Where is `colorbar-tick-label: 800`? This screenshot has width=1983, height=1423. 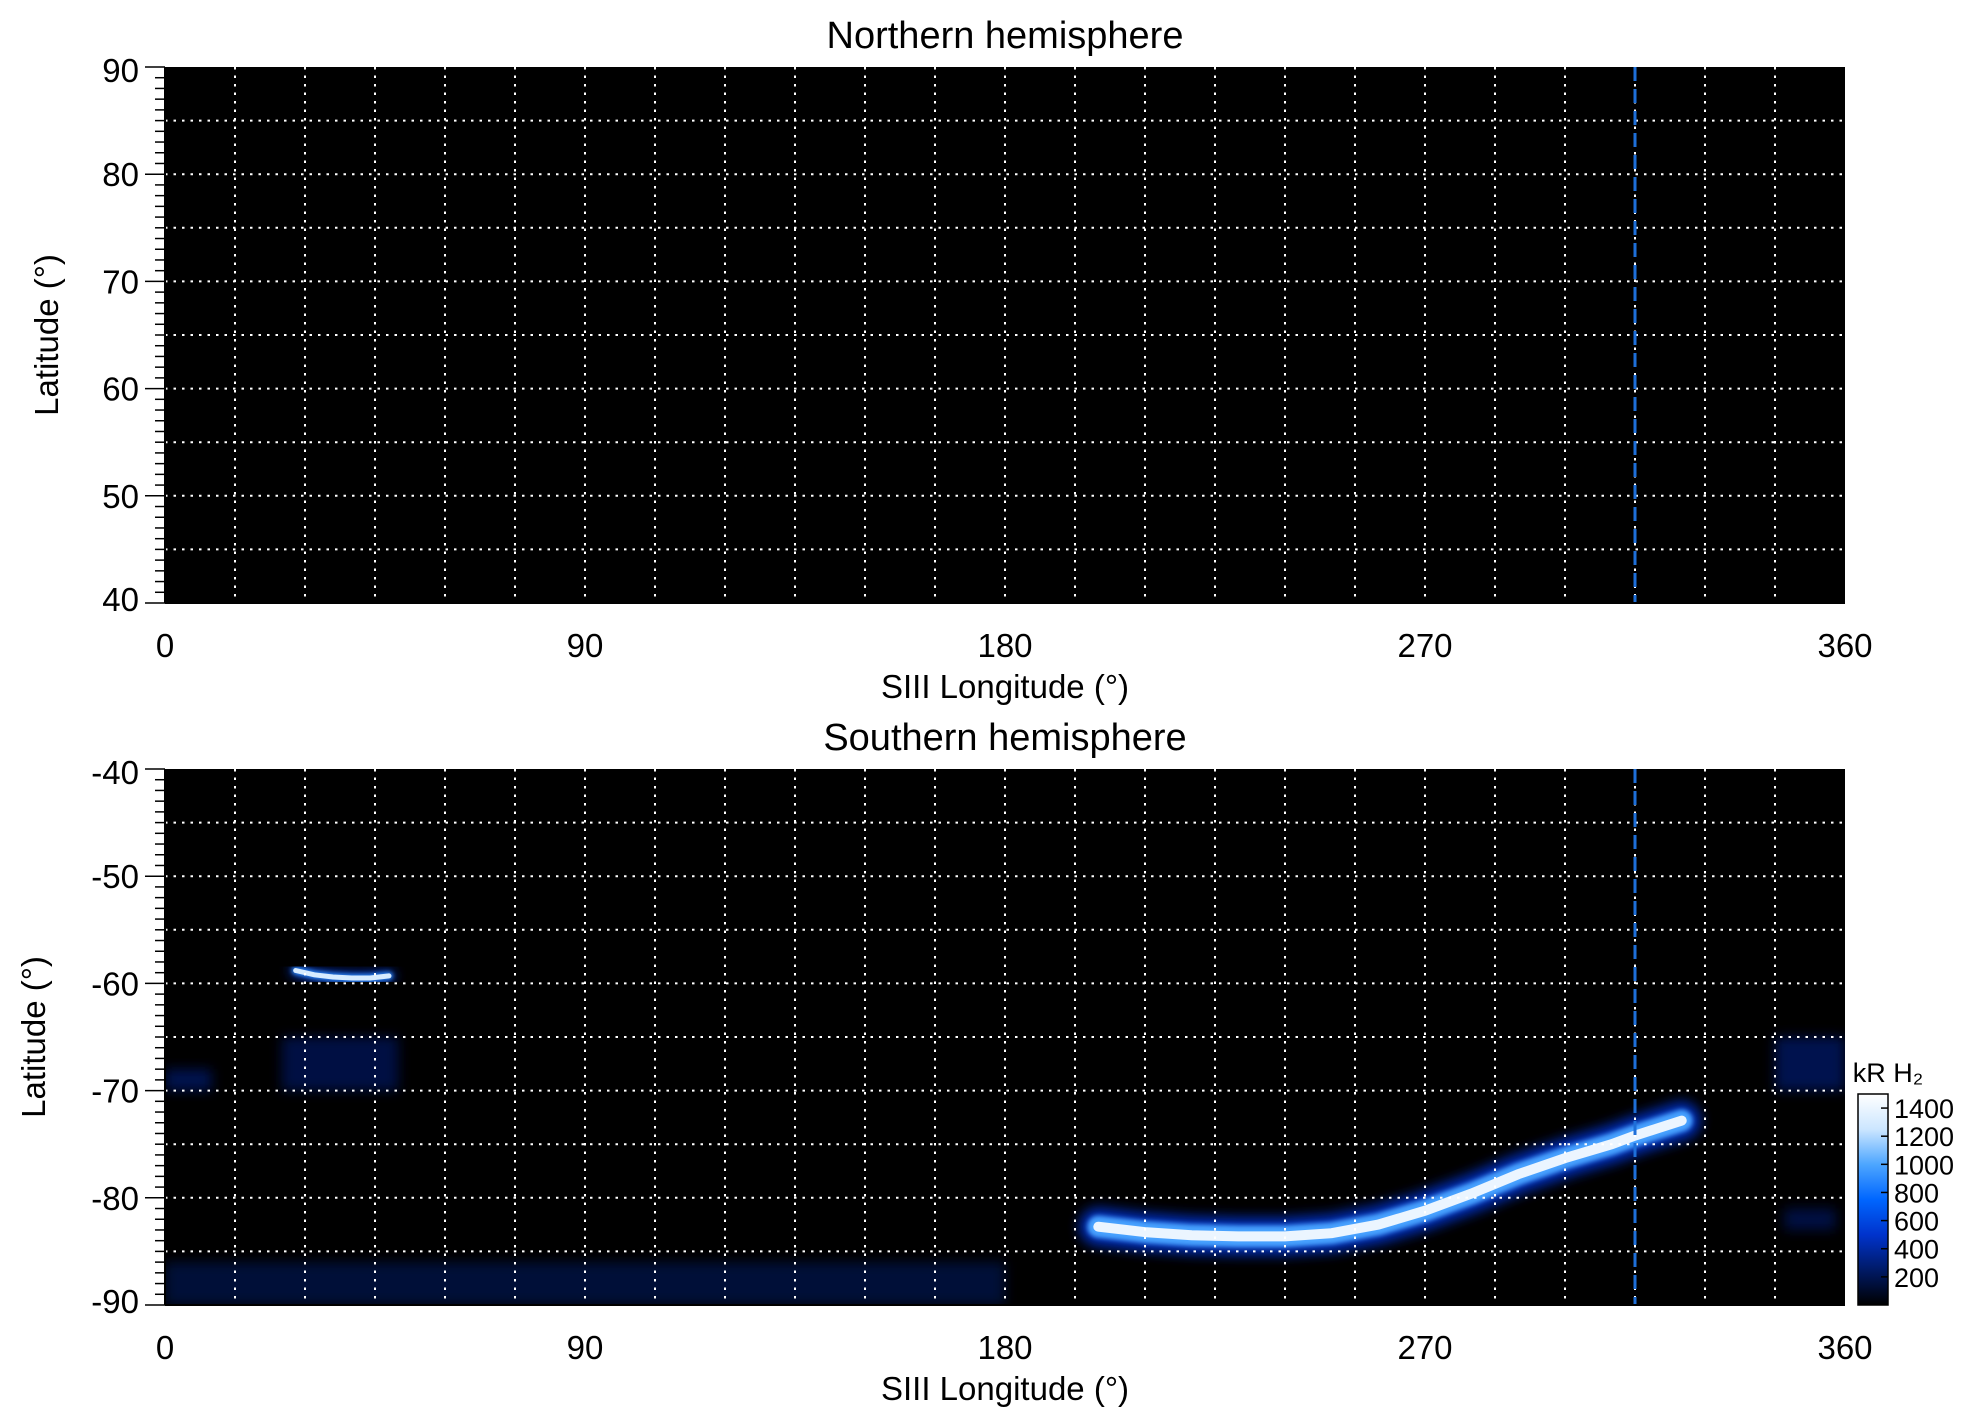 colorbar-tick-label: 800 is located at coordinates (1916, 1193).